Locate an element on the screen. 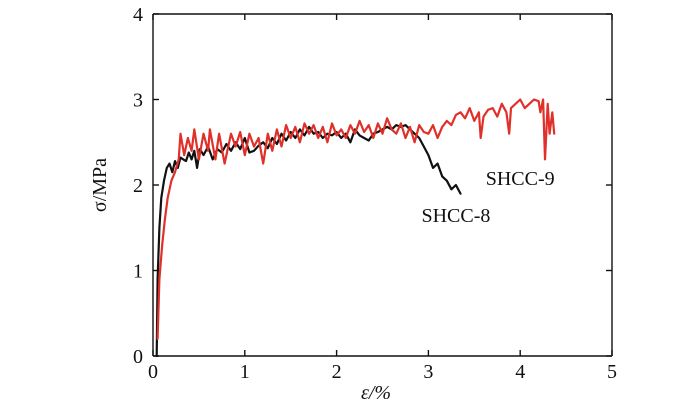 This screenshot has width=700, height=405. x-tick-label: 4 is located at coordinates (520, 372).